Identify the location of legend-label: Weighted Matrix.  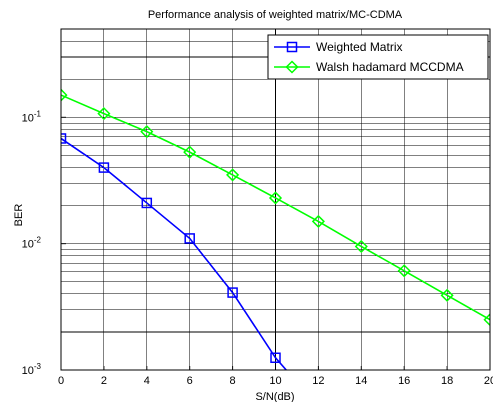
(359, 47).